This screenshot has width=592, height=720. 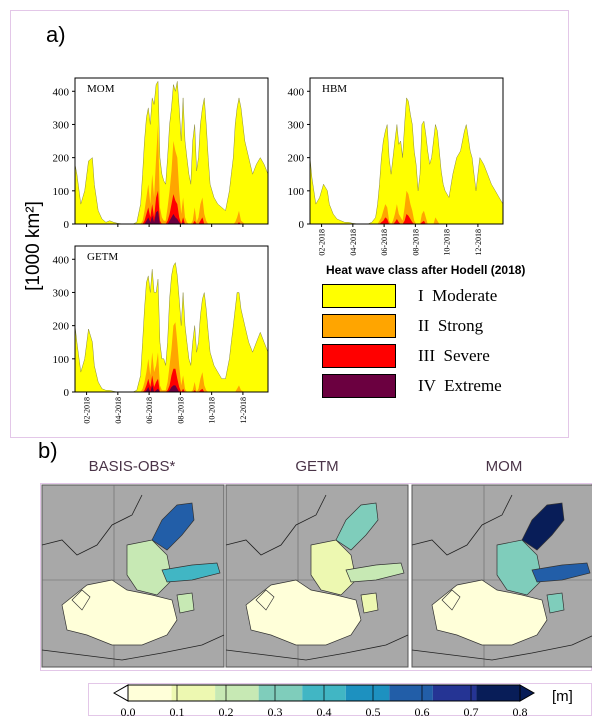 I want to click on chart-title: GETM, so click(x=102, y=257).